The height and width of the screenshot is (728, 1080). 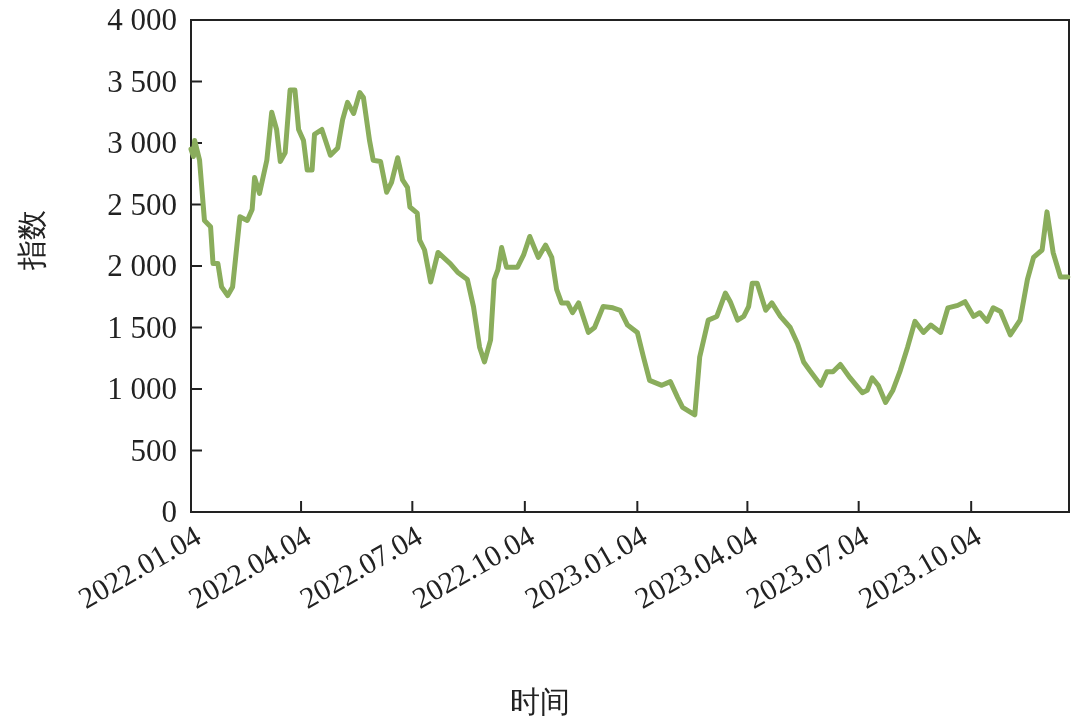 What do you see at coordinates (142, 204) in the screenshot?
I see `y-tick-label: 2 500` at bounding box center [142, 204].